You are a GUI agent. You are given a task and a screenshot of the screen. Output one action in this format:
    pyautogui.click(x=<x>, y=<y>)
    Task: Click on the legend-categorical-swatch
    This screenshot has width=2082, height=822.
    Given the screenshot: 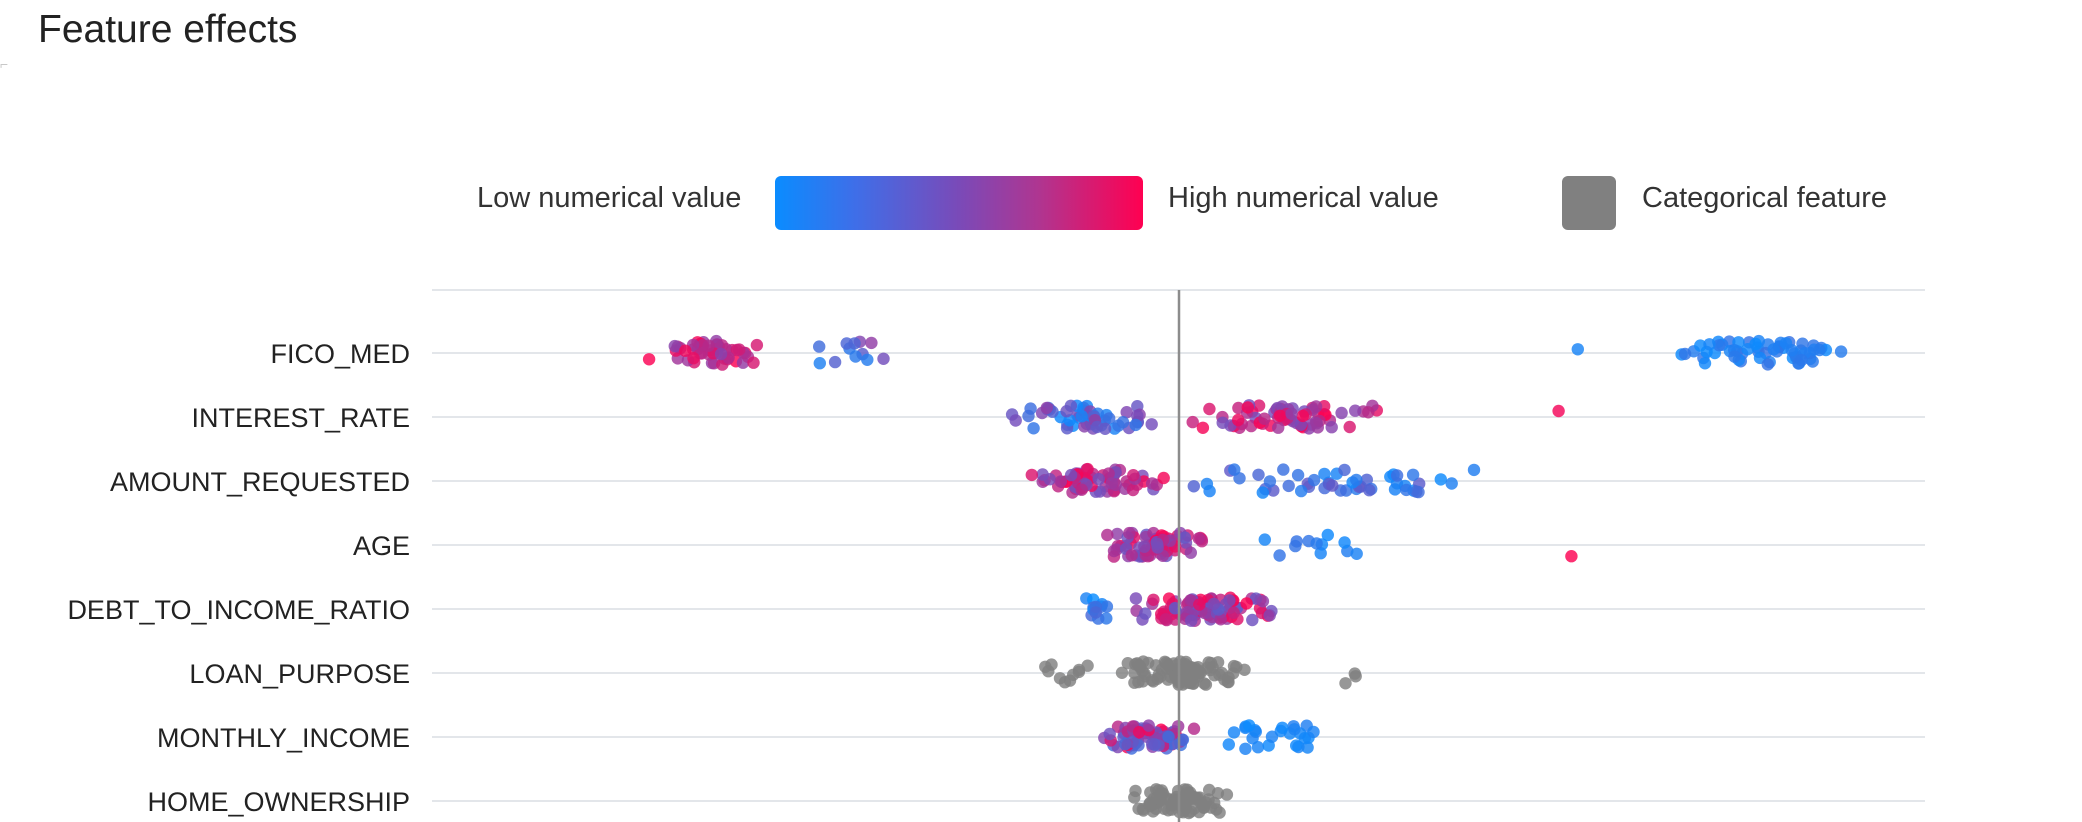 What is the action you would take?
    pyautogui.click(x=1589, y=203)
    